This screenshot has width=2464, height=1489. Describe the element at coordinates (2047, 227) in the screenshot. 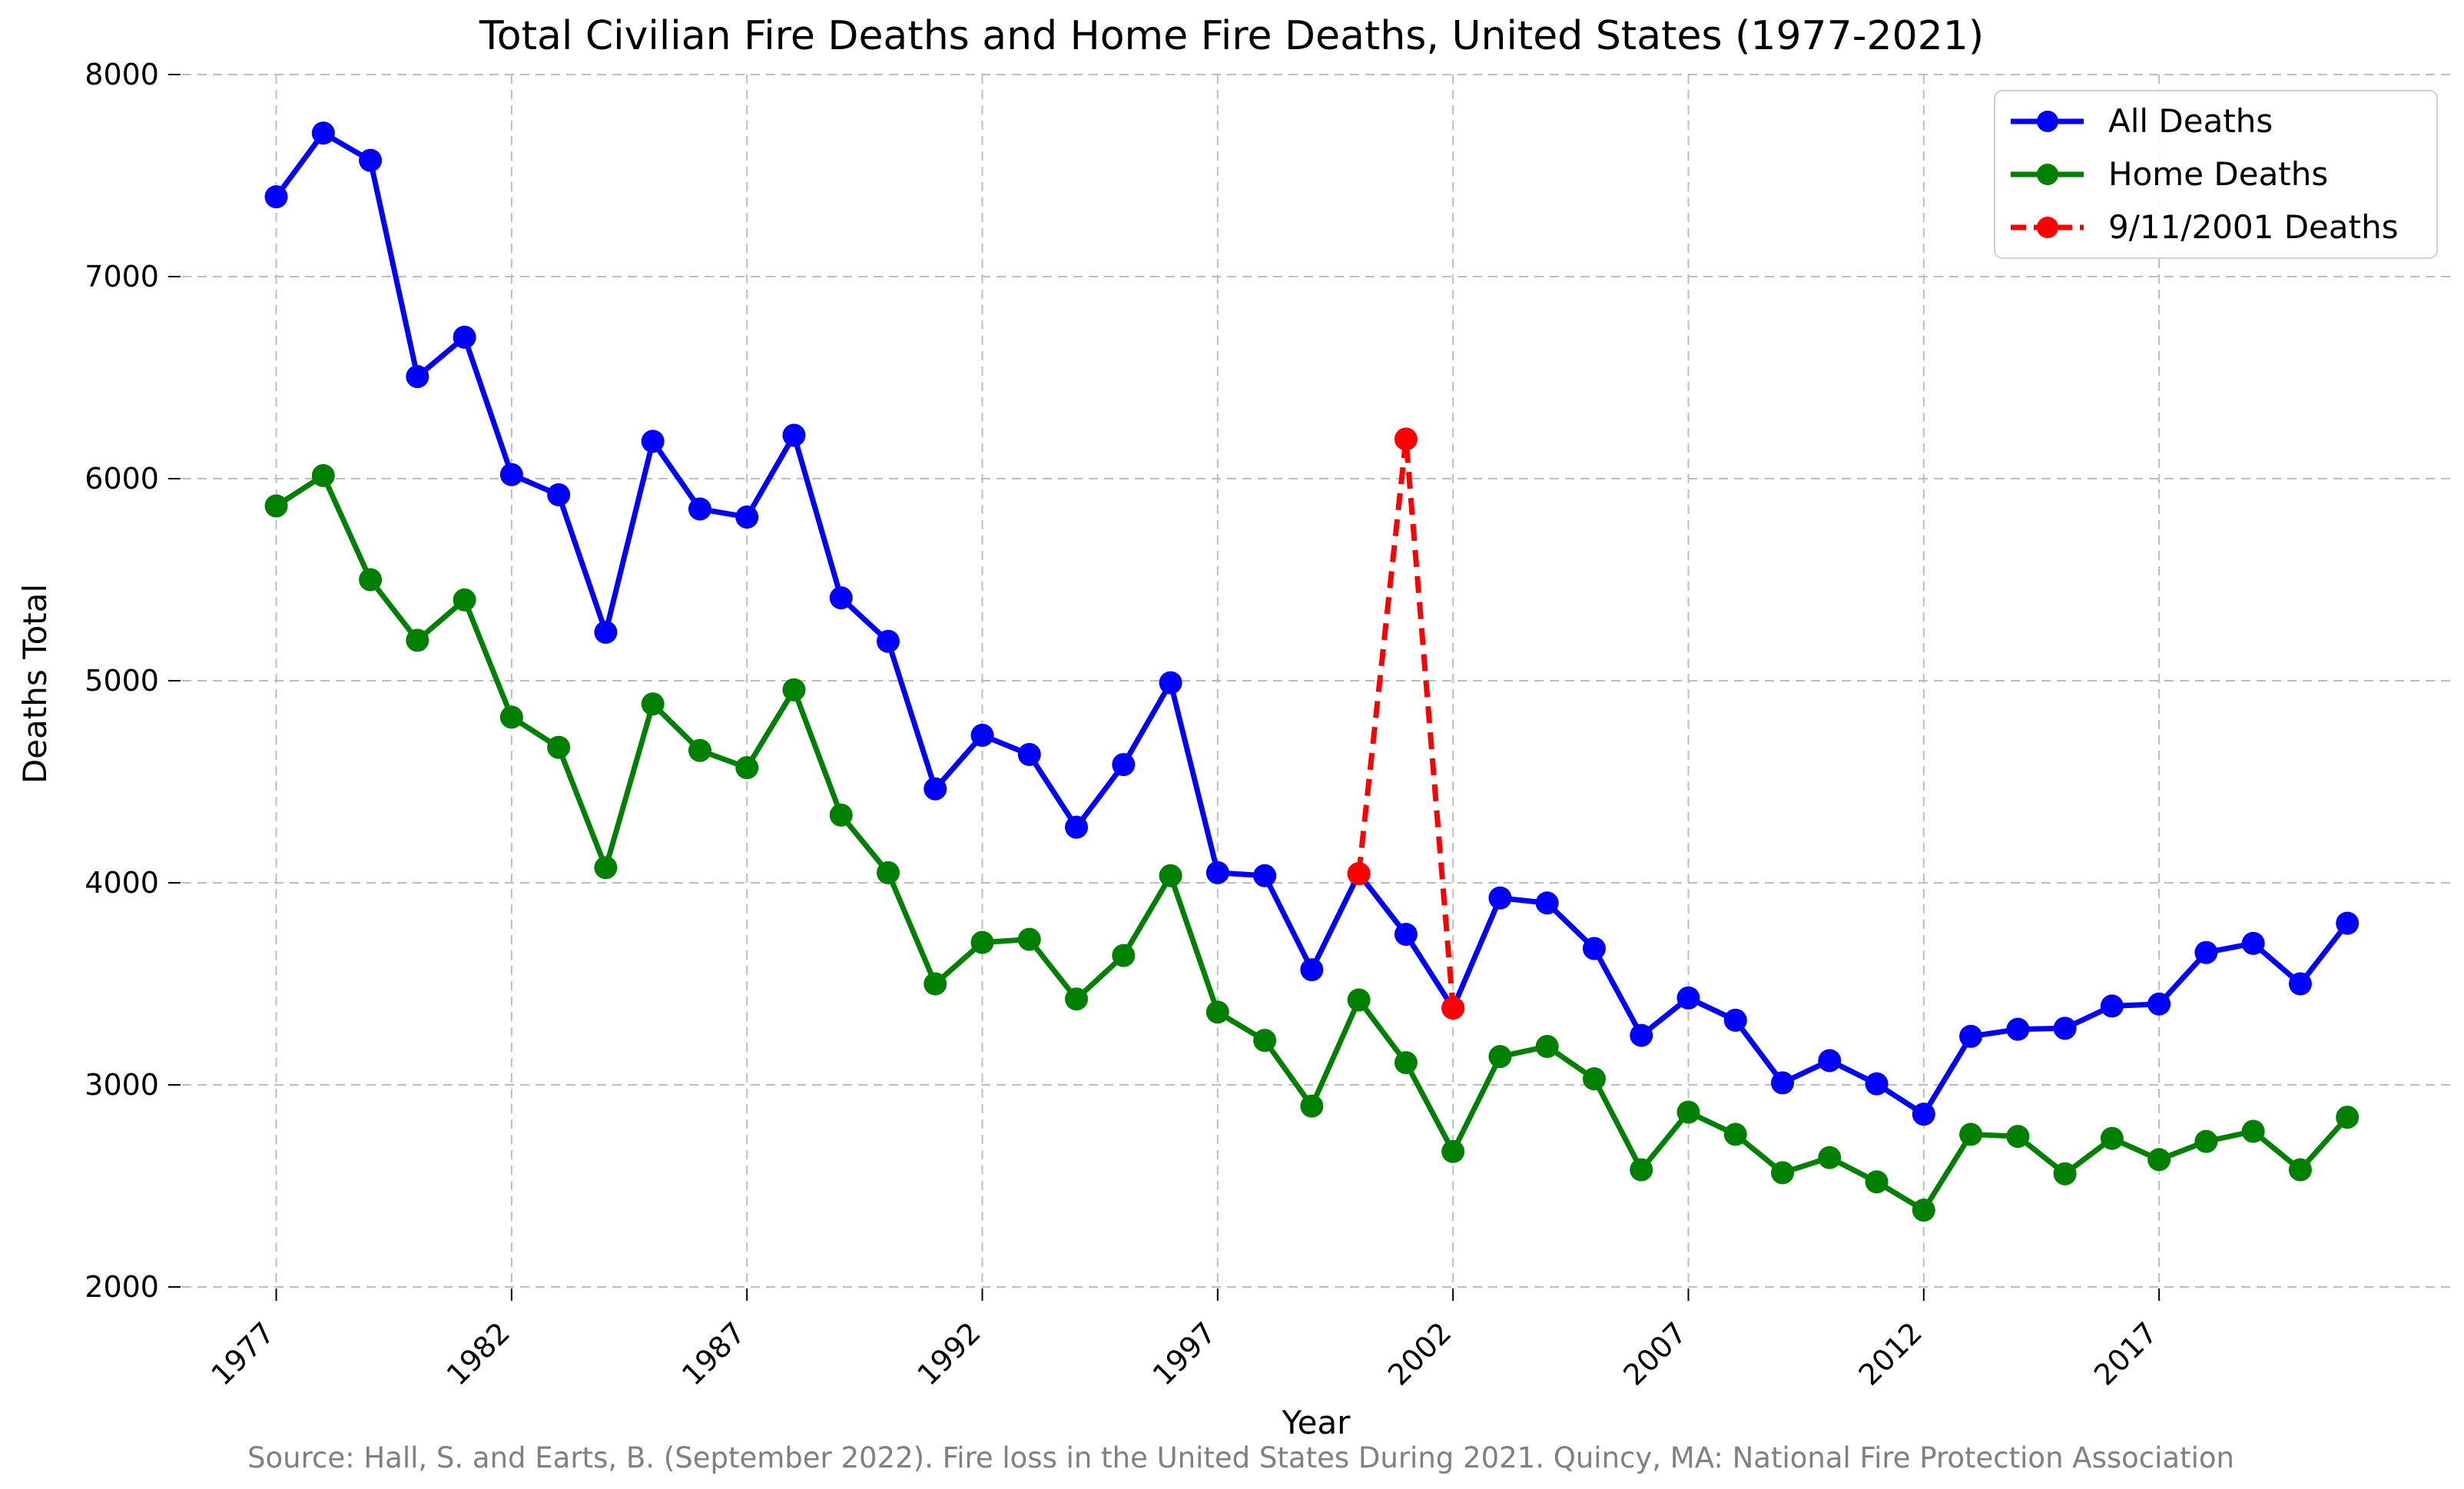

I see `legend-marker-911-deaths` at that location.